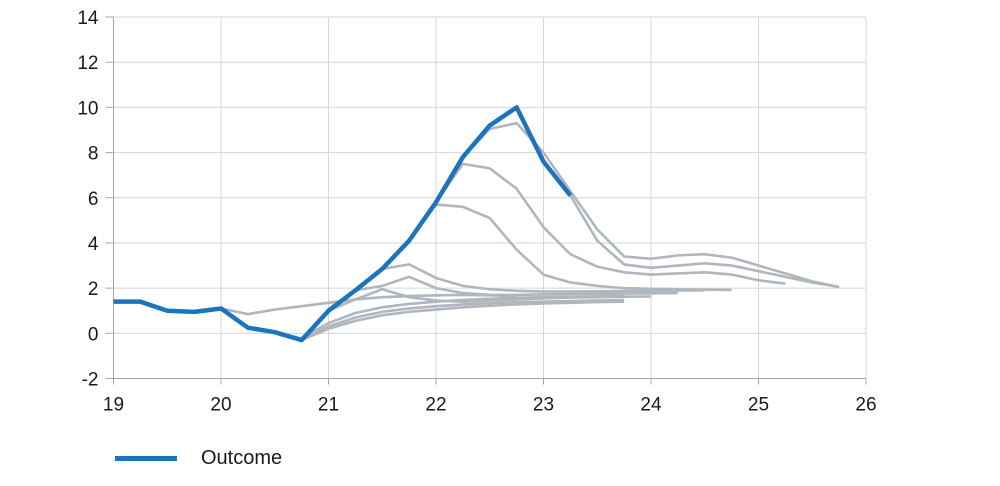  Describe the element at coordinates (242, 457) in the screenshot. I see `outcome-legend-label: Outcome` at that location.